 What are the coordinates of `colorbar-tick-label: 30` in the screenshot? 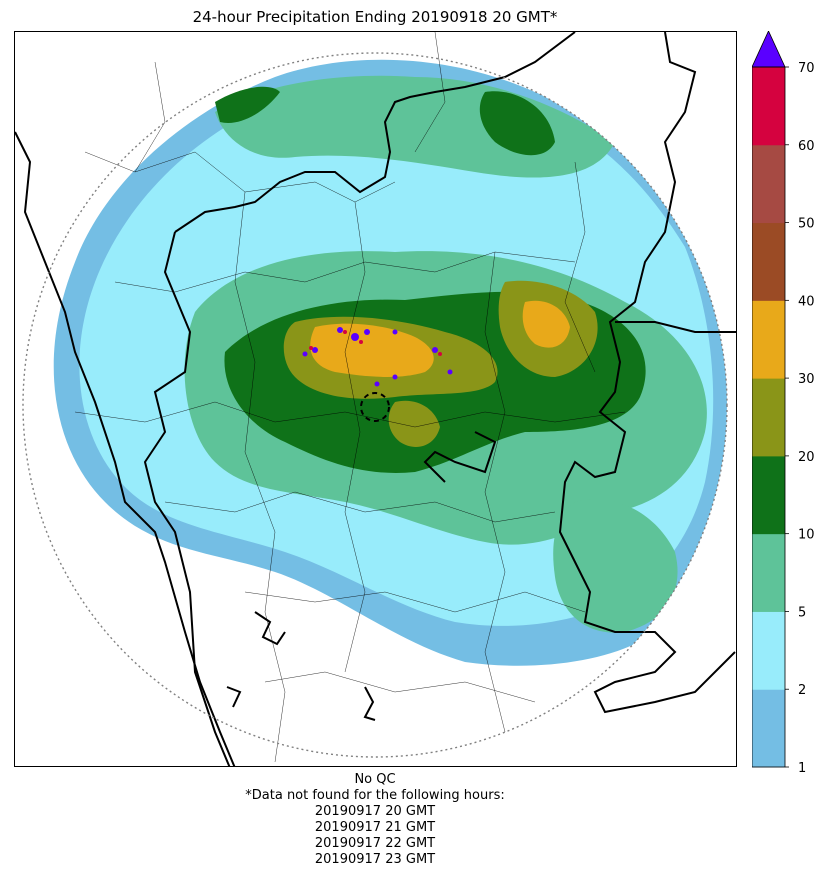 It's located at (806, 379).